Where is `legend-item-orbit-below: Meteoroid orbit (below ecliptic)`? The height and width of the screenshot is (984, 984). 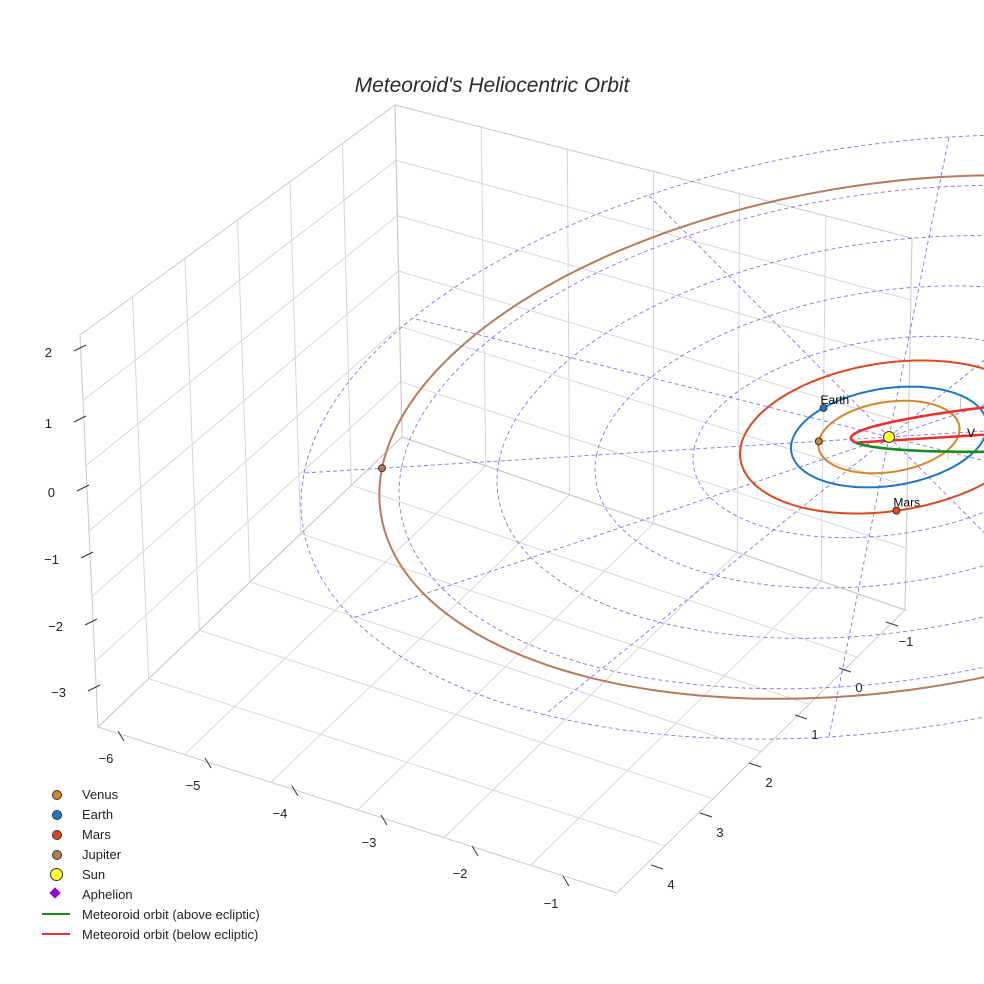
legend-item-orbit-below: Meteoroid orbit (below ecliptic) is located at coordinates (149, 934).